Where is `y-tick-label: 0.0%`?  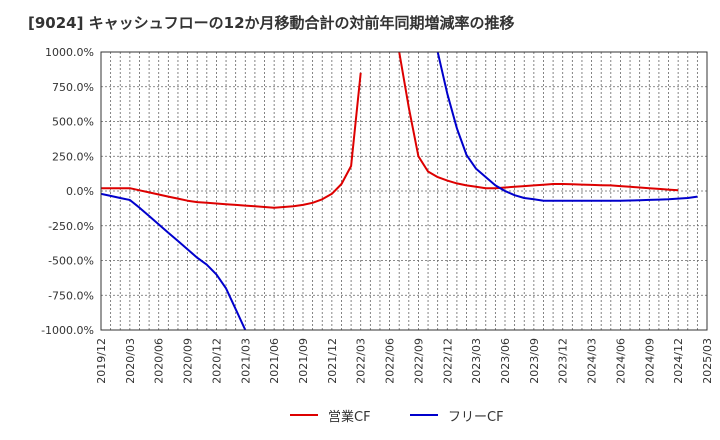 y-tick-label: 0.0% is located at coordinates (80, 191).